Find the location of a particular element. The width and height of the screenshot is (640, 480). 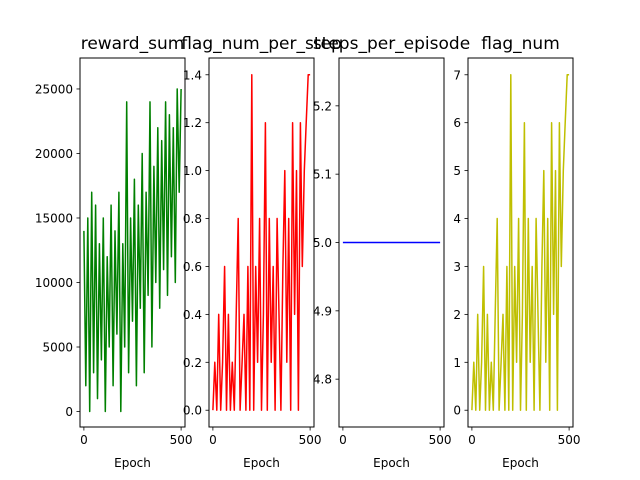

reward-sum-title: reward_sum is located at coordinates (133, 44).